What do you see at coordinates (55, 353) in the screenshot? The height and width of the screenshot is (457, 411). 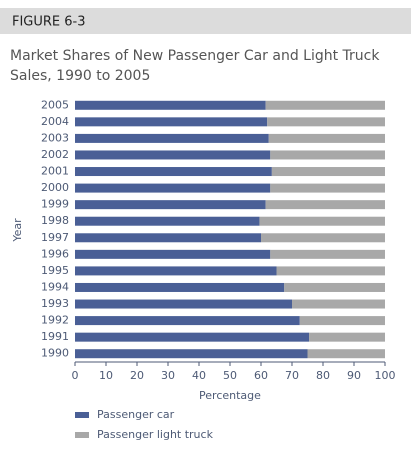 I see `y-tick-label: 1990` at bounding box center [55, 353].